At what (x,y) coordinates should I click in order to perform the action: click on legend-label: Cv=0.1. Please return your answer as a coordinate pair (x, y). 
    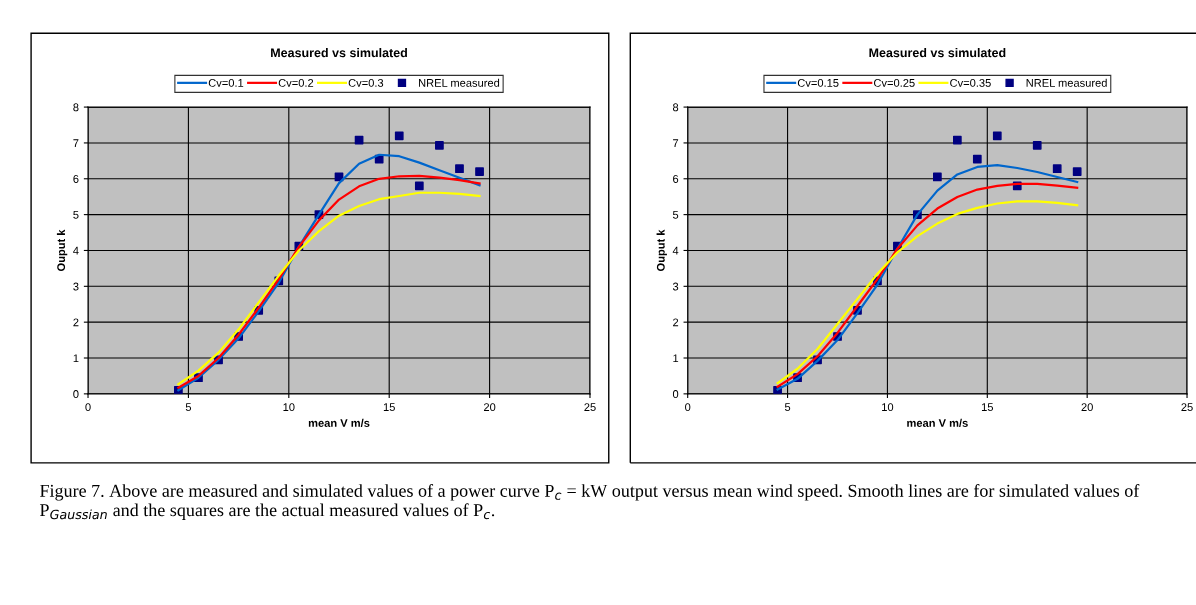
    Looking at the image, I should click on (226, 82).